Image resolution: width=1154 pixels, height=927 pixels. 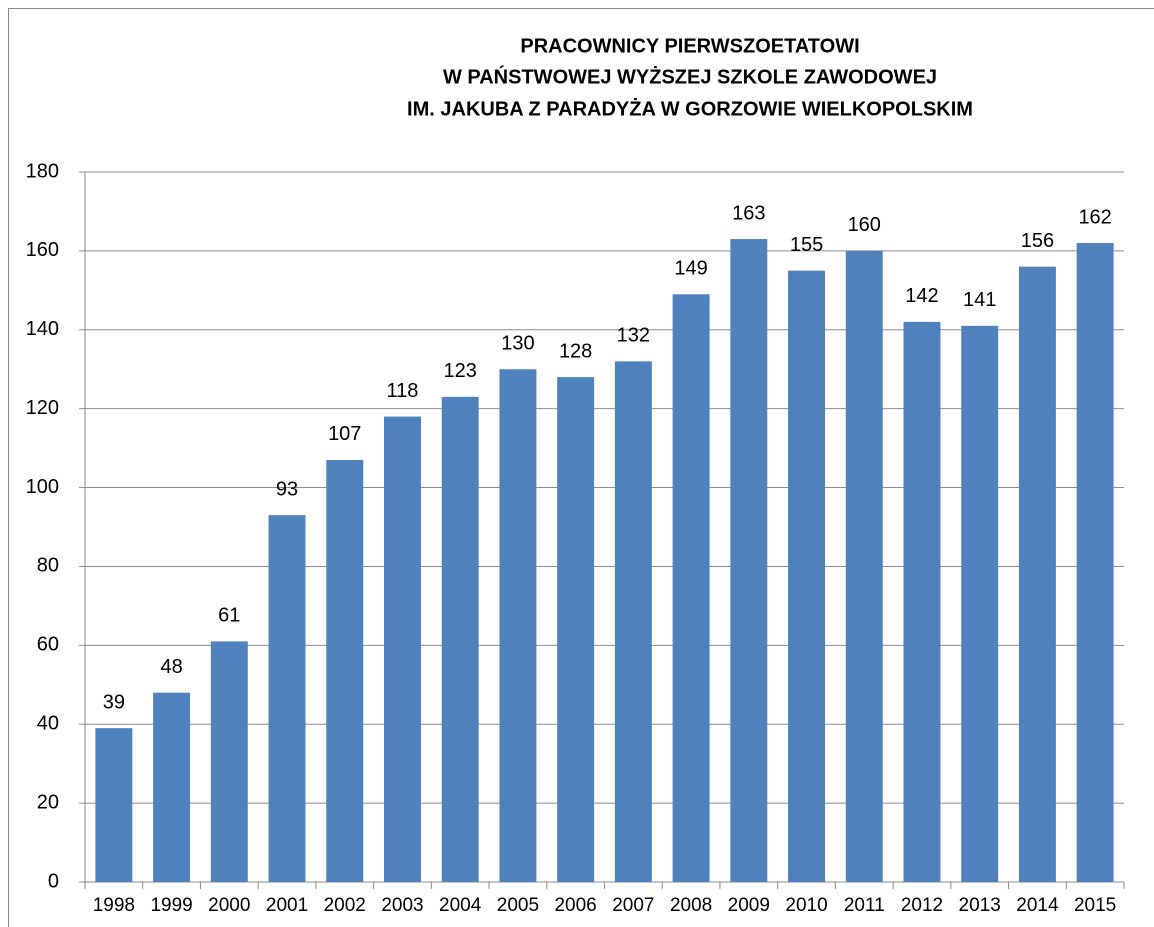 I want to click on chart-title: W PAŃSTWOWEJ WYŻSZEJ SZKOLE ZAWODOWEJ, so click(x=690, y=76).